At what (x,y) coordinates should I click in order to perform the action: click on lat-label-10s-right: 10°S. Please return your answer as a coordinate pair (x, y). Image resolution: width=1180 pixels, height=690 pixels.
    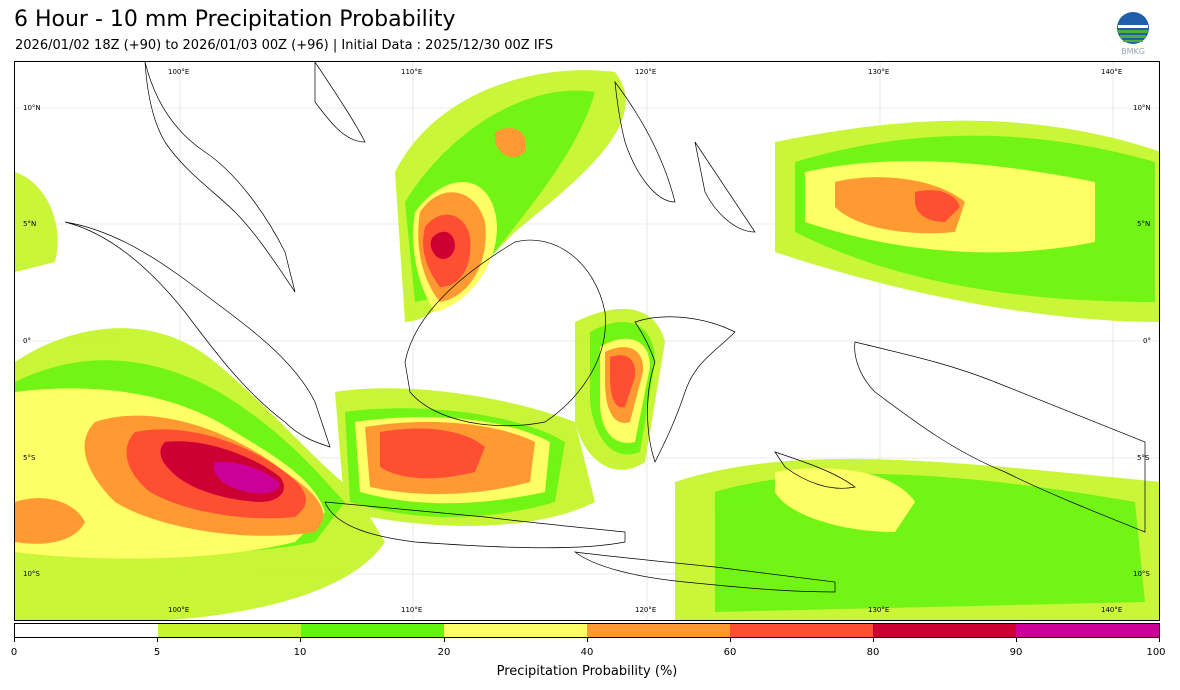
    Looking at the image, I should click on (1141, 574).